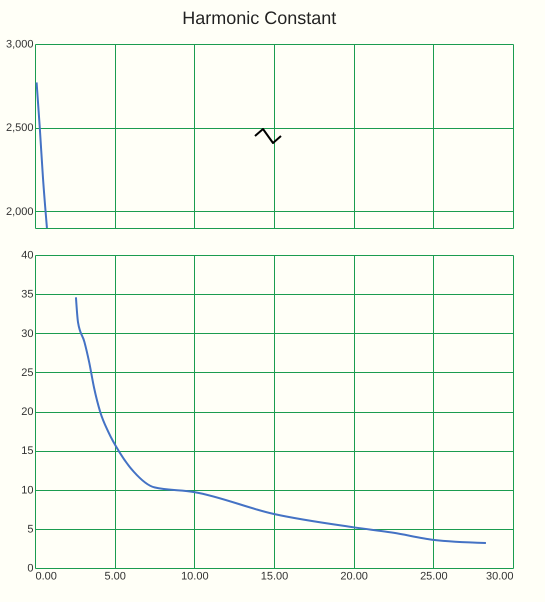  What do you see at coordinates (259, 18) in the screenshot?
I see `chart-title: Harmonic Constant` at bounding box center [259, 18].